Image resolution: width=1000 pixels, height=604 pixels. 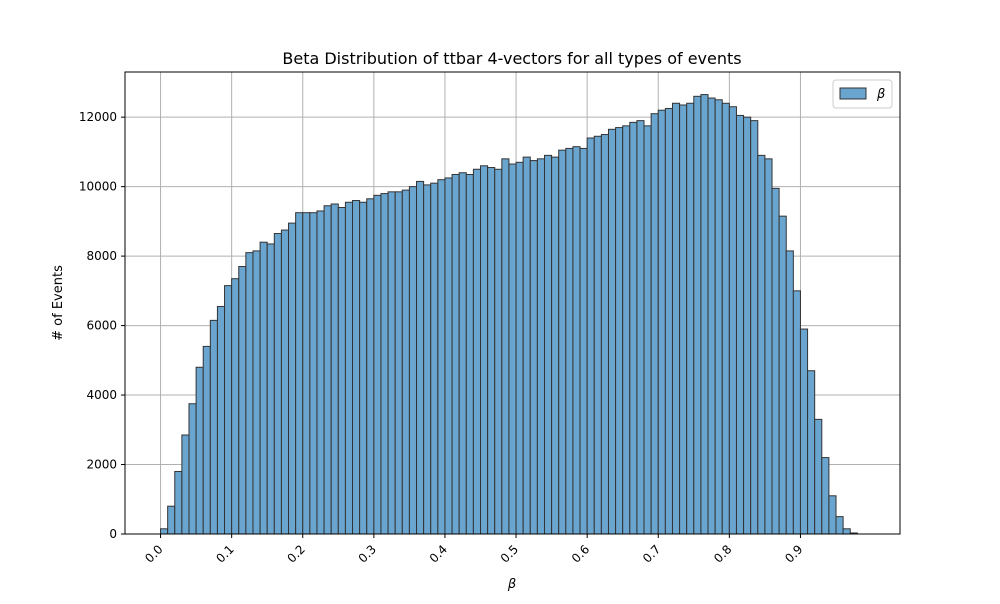 I want to click on x-tick-label: 0.5, so click(x=509, y=553).